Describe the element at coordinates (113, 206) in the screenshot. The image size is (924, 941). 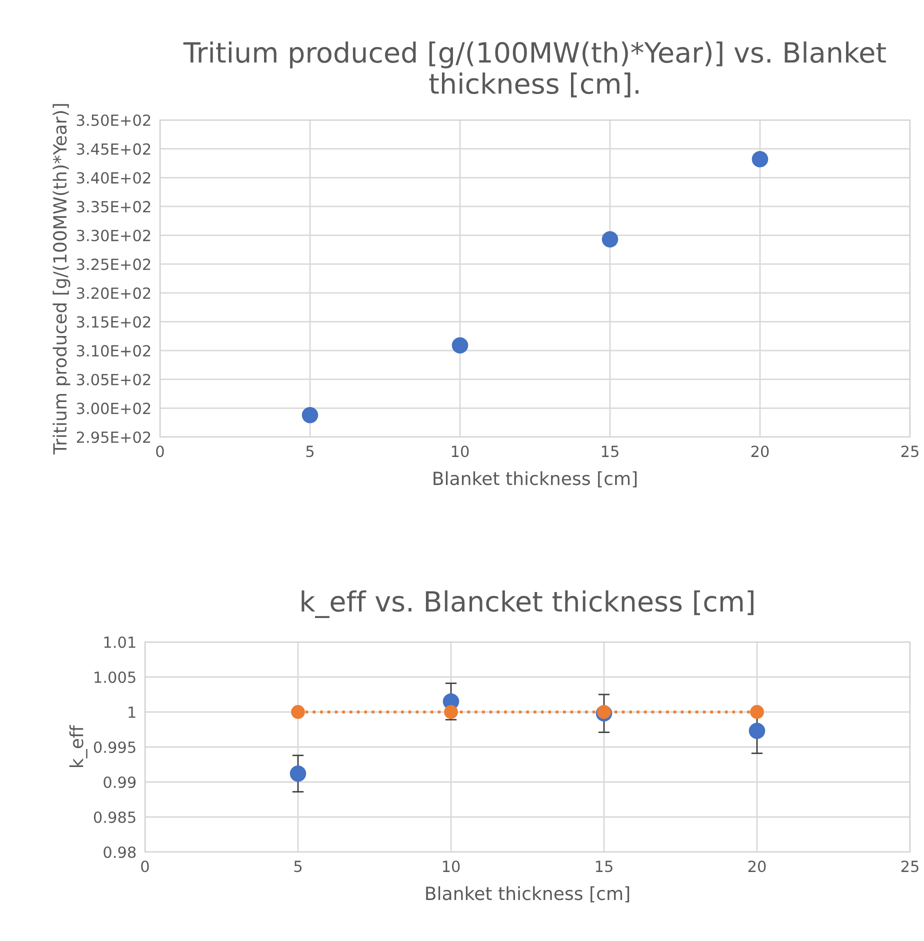
I see `y-tick-label: 3.35E+02` at that location.